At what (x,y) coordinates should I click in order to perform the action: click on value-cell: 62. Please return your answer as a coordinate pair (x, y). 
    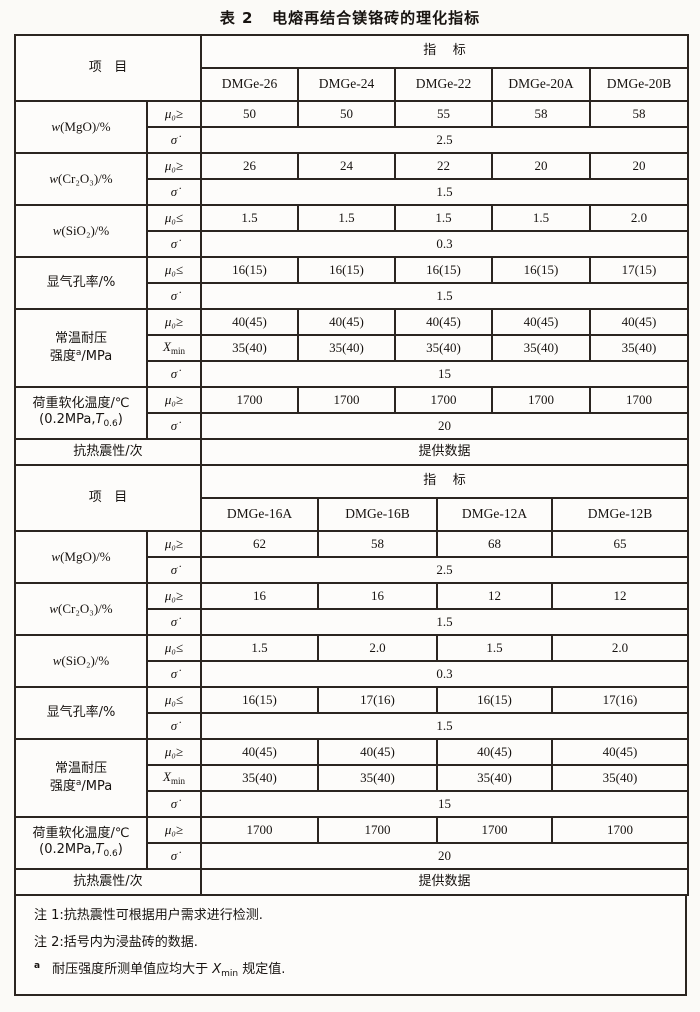
    Looking at the image, I should click on (259, 544).